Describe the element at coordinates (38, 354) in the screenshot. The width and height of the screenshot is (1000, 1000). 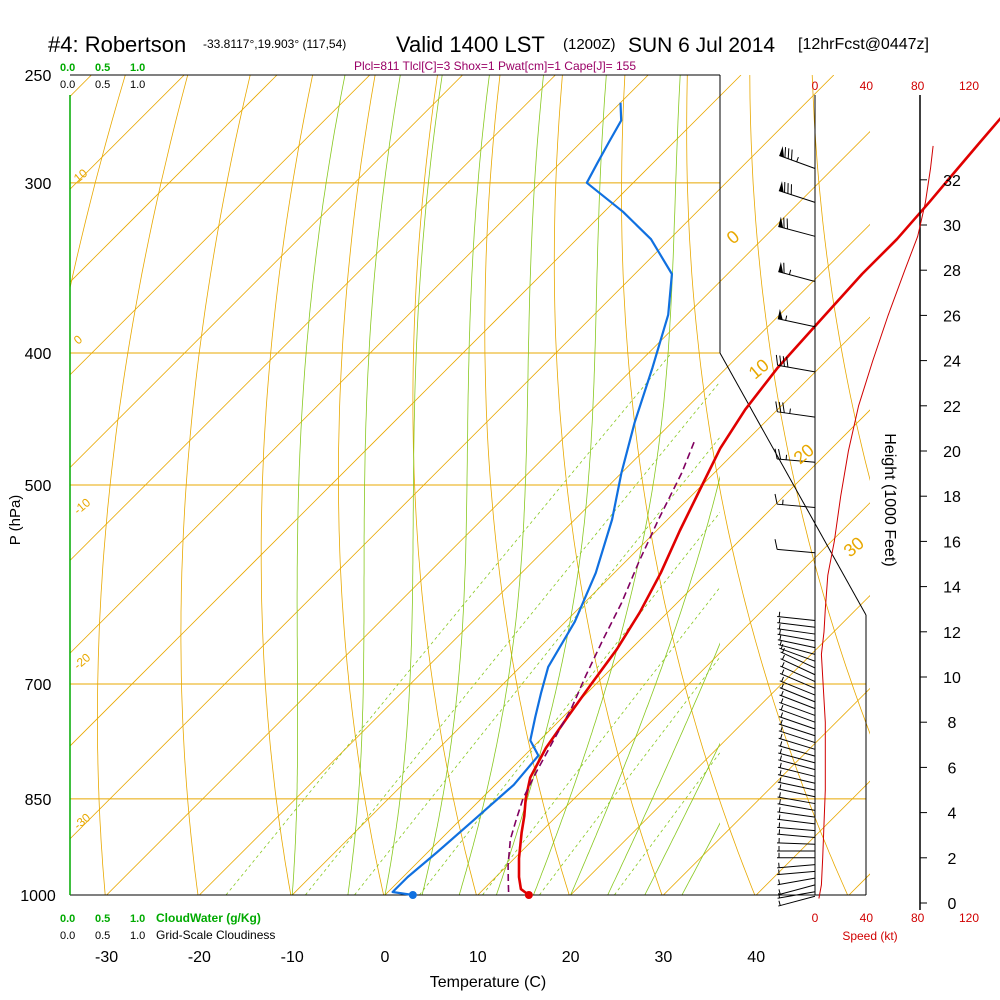
I see `pressure-tick-400: 400` at that location.